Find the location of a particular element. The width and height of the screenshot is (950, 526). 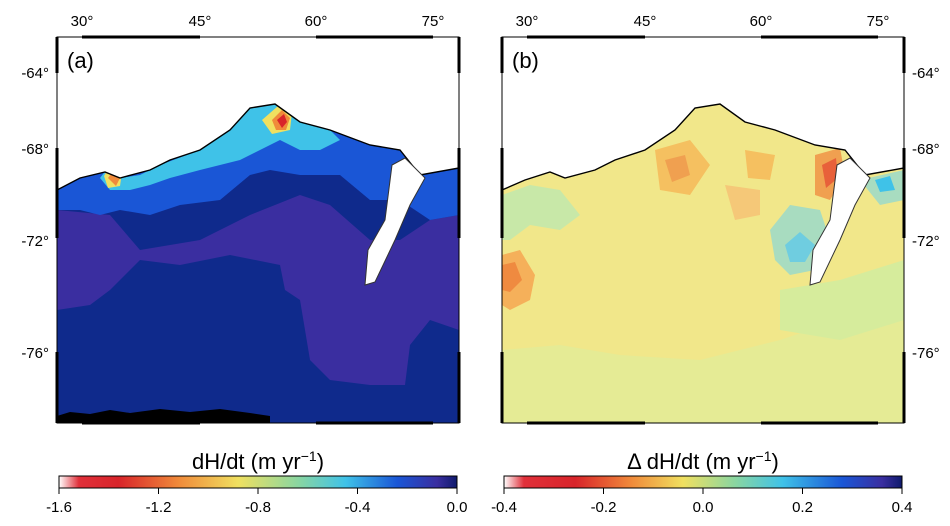

colorbar-title: Δ dH/dt (m yr−1) is located at coordinates (703, 461).